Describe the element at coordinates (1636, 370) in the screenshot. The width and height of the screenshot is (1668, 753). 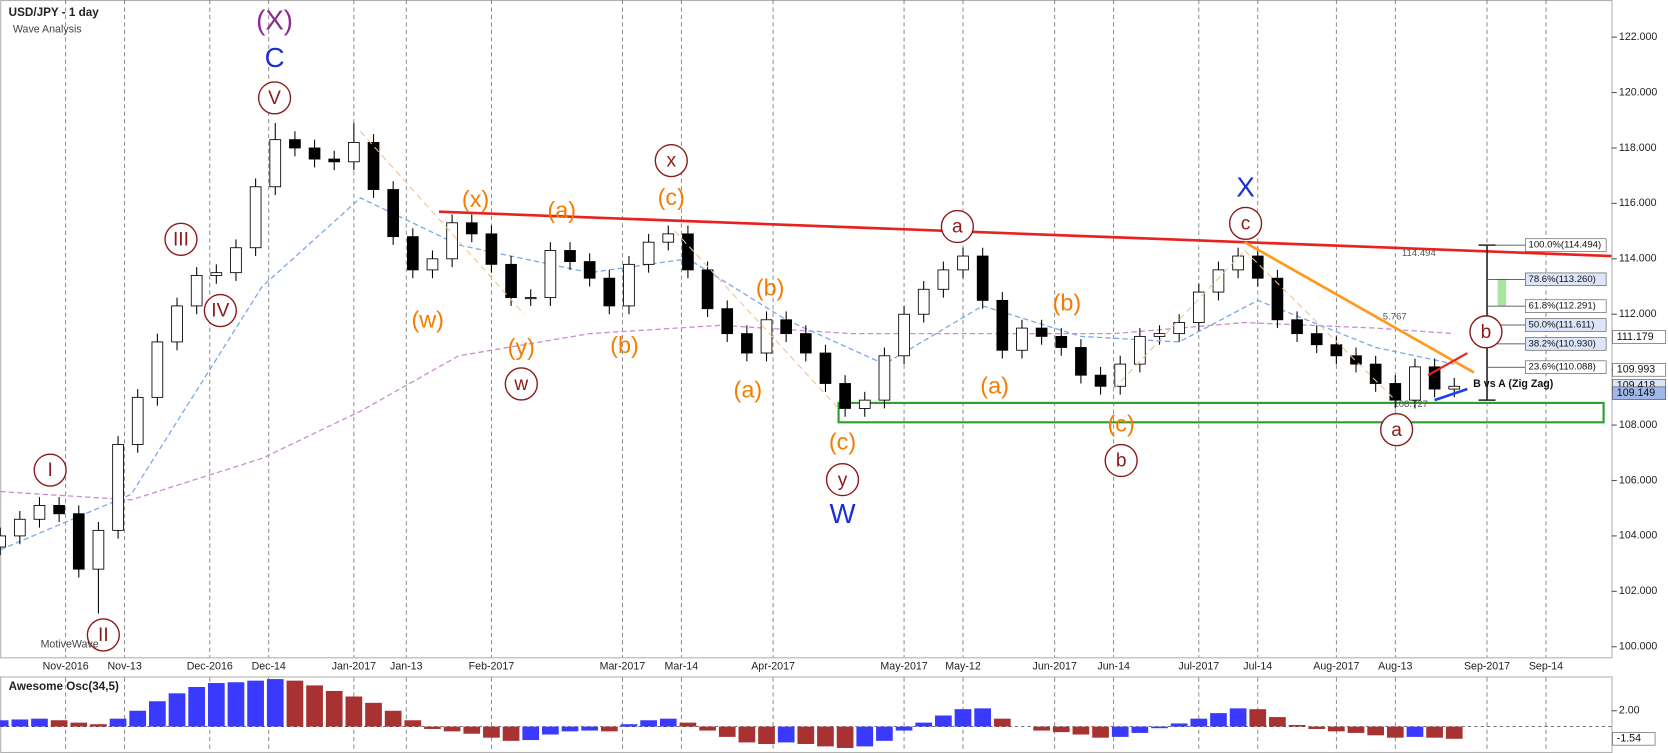
I see `price-tag-label: 109.993` at that location.